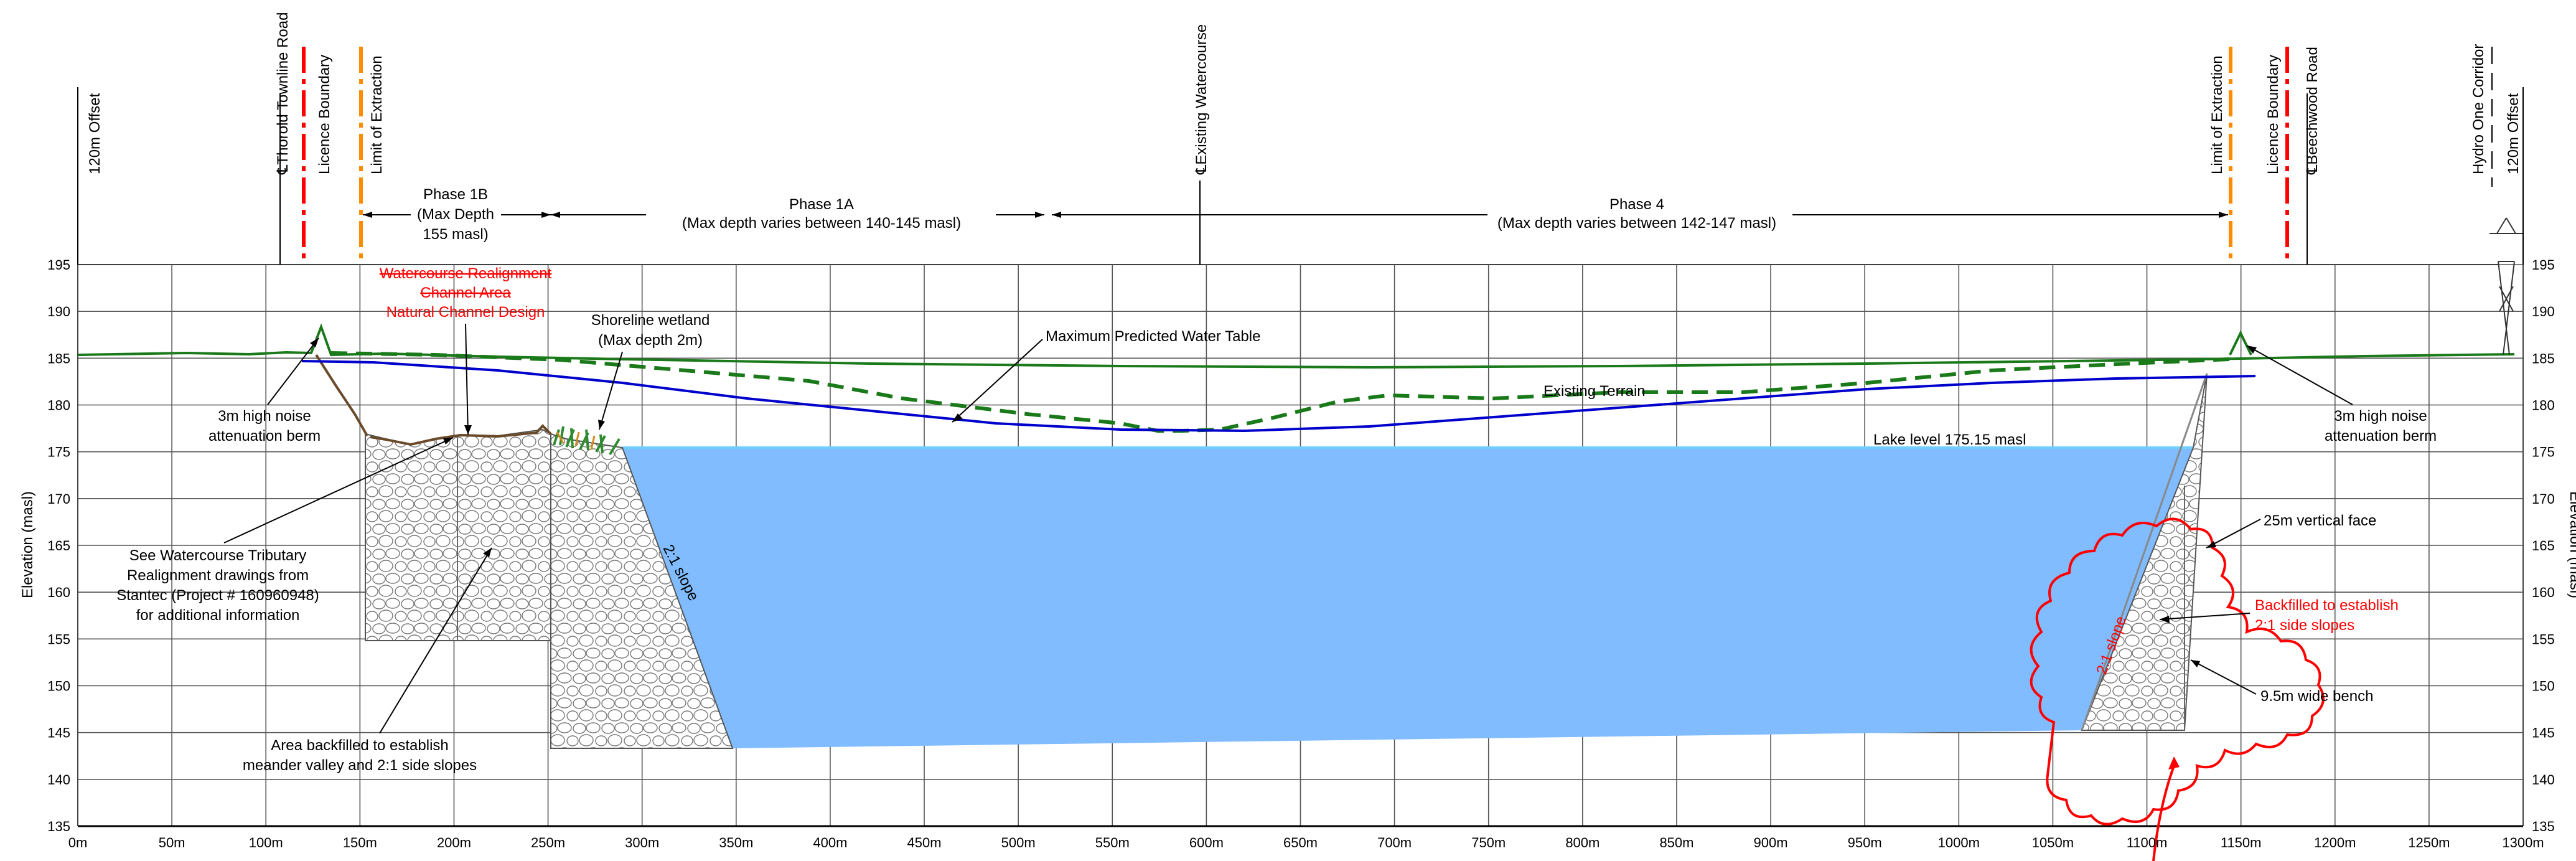 This screenshot has height=861, width=2576. I want to click on y-tick-label-right: 175, so click(2543, 452).